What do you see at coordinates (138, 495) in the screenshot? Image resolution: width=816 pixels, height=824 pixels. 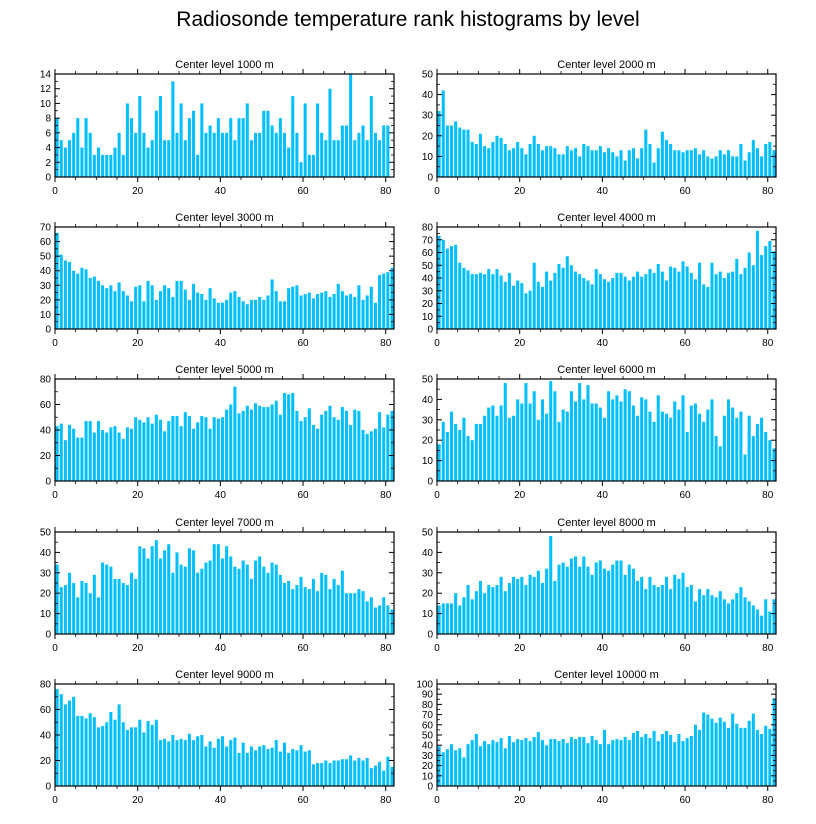 I see `x-tick-label: 20` at bounding box center [138, 495].